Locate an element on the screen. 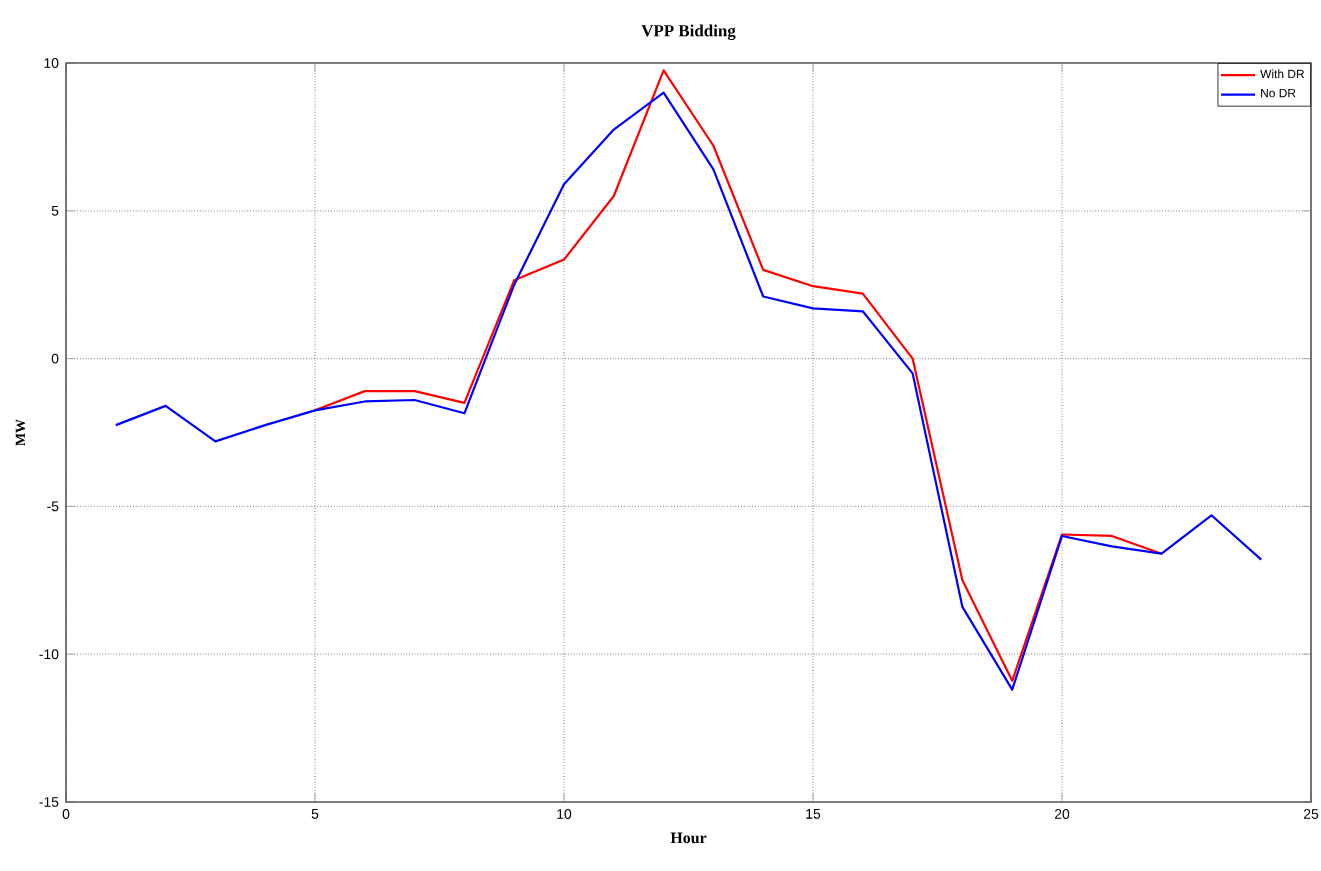  legend-label: With DR is located at coordinates (1282, 74).